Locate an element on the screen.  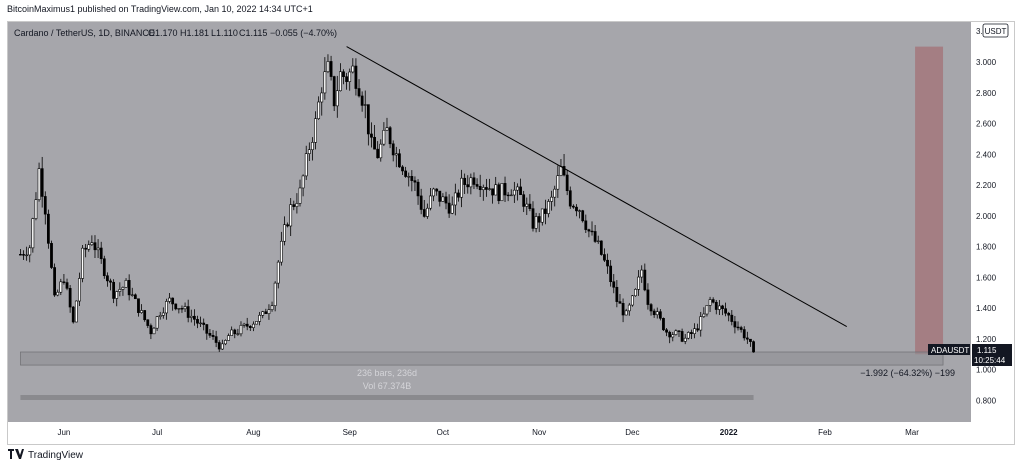
y-tick-label: 1.200 is located at coordinates (986, 339).